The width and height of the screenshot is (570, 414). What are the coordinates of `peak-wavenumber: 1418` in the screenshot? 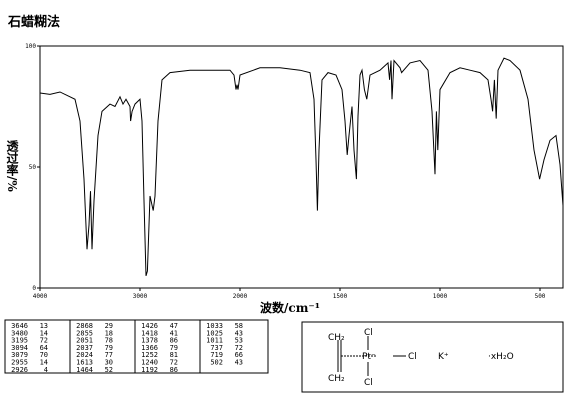 It's located at (149, 333).